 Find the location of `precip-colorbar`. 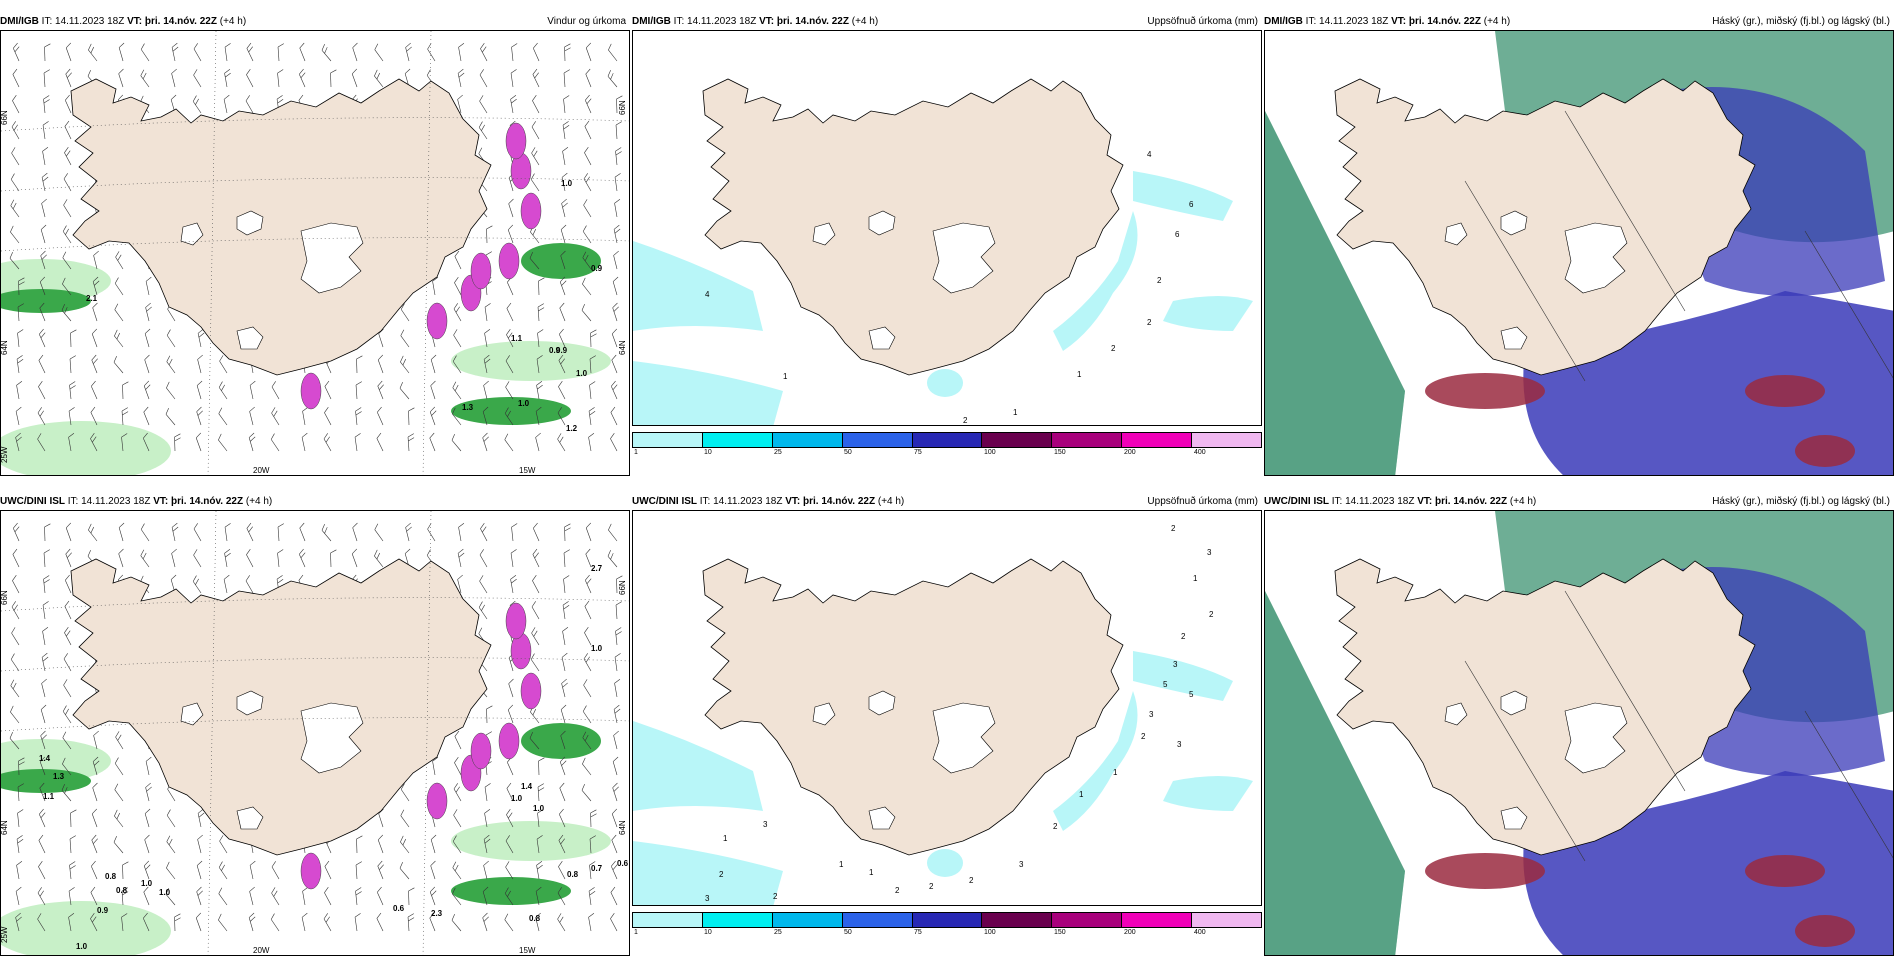

precip-colorbar is located at coordinates (947, 440).